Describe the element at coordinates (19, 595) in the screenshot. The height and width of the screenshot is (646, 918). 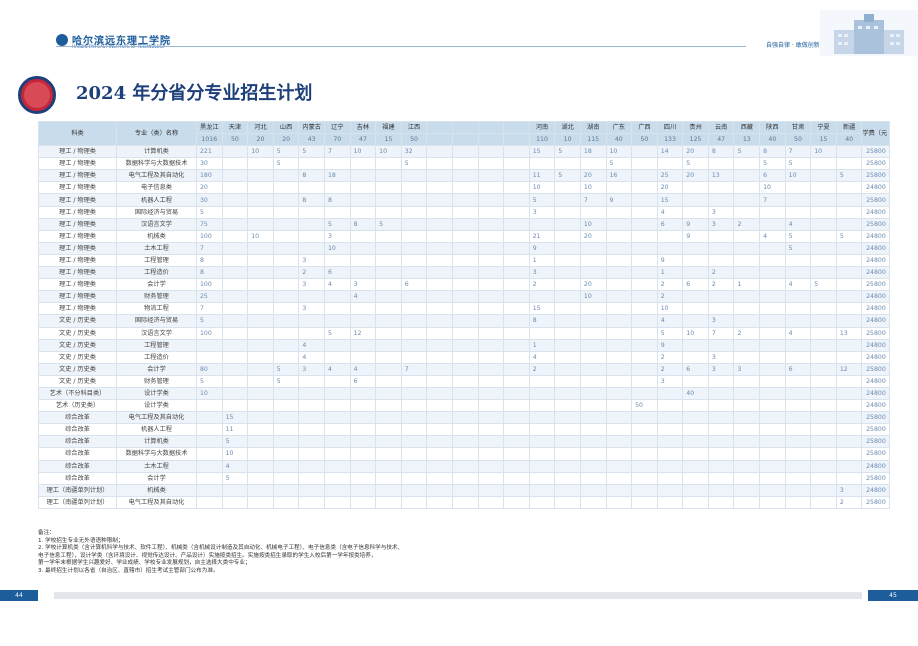
I see `page-number-left: 44` at that location.